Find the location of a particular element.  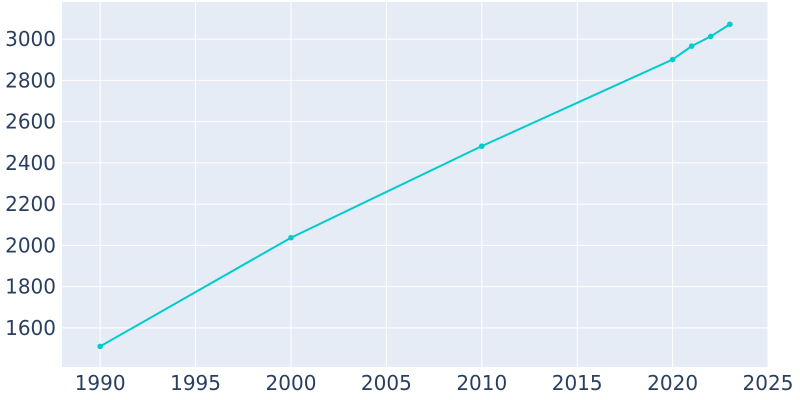

y-tick-label: 2400 is located at coordinates (30, 163).